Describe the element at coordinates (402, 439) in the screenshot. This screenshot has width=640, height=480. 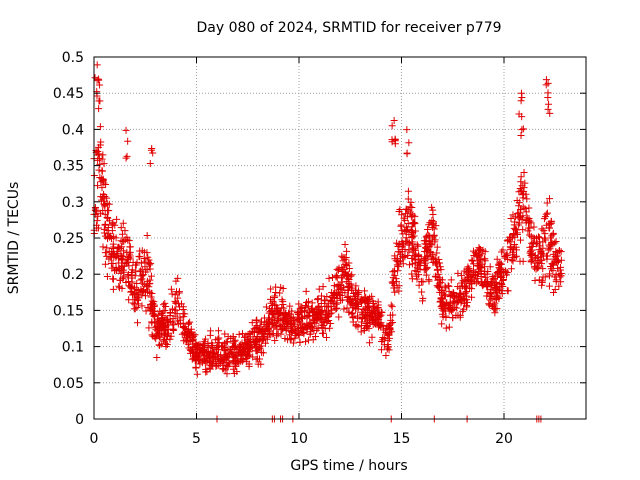
I see `x-tick-label: 15` at that location.